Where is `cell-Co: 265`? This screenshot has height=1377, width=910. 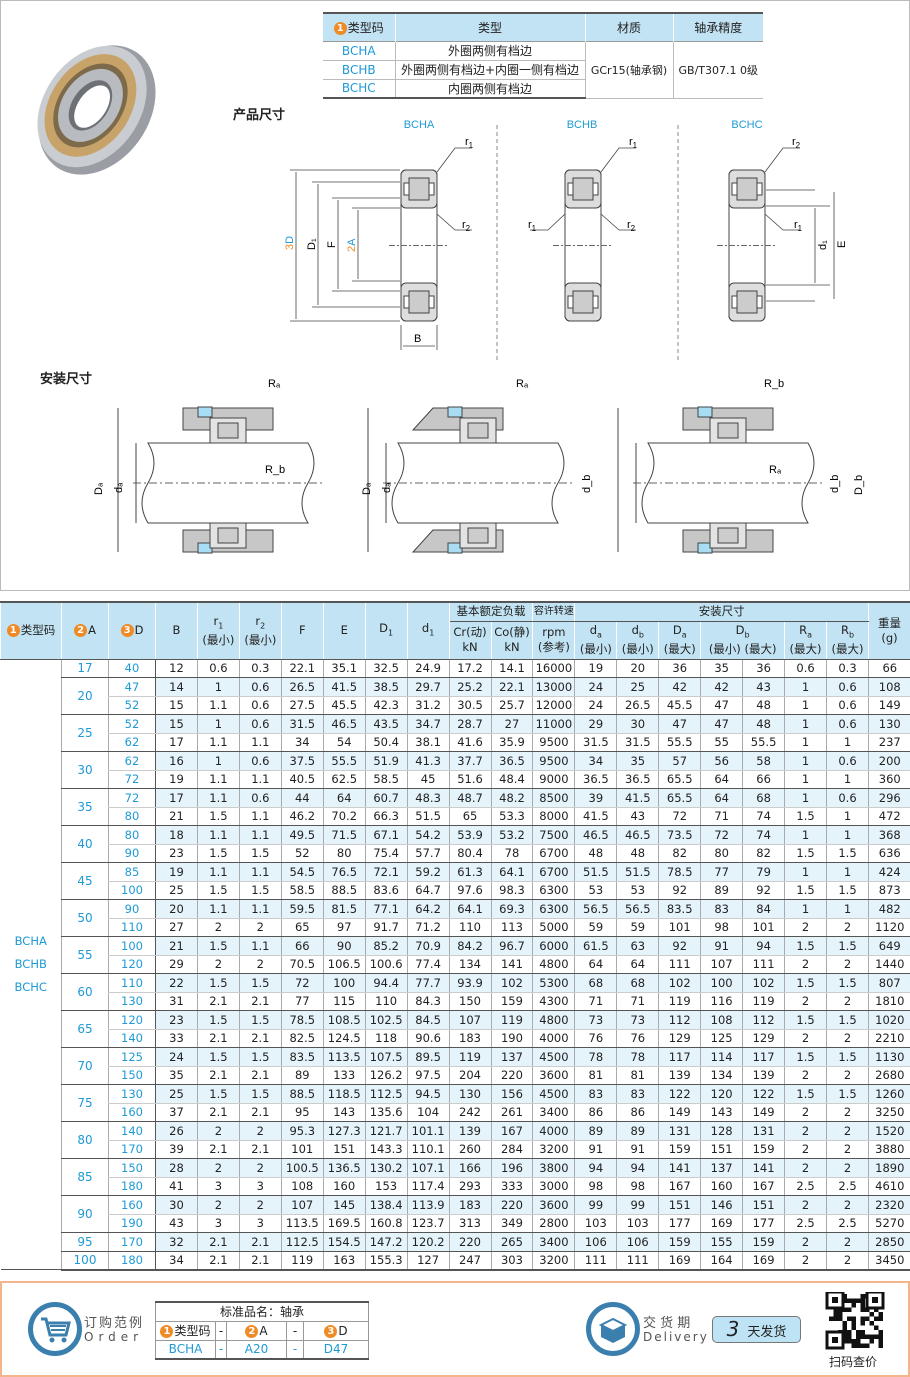 cell-Co: 265 is located at coordinates (511, 1242).